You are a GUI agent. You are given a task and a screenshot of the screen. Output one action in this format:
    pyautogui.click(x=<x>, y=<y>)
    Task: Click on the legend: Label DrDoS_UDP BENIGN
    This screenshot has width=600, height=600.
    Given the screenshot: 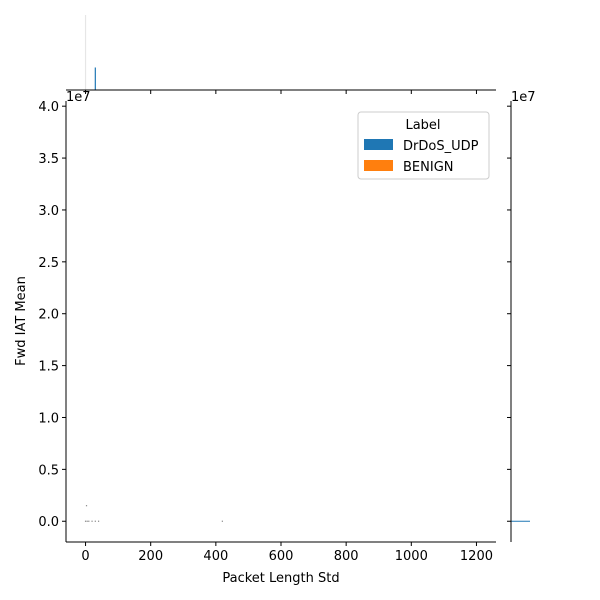 What is the action you would take?
    pyautogui.click(x=423, y=145)
    